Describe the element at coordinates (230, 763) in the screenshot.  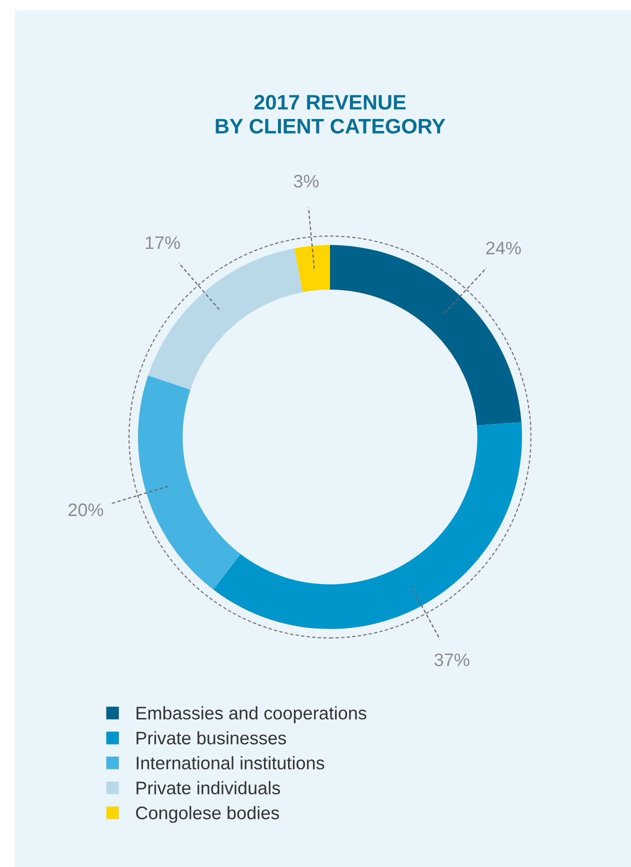
I see `legend-label: International institutions` at that location.